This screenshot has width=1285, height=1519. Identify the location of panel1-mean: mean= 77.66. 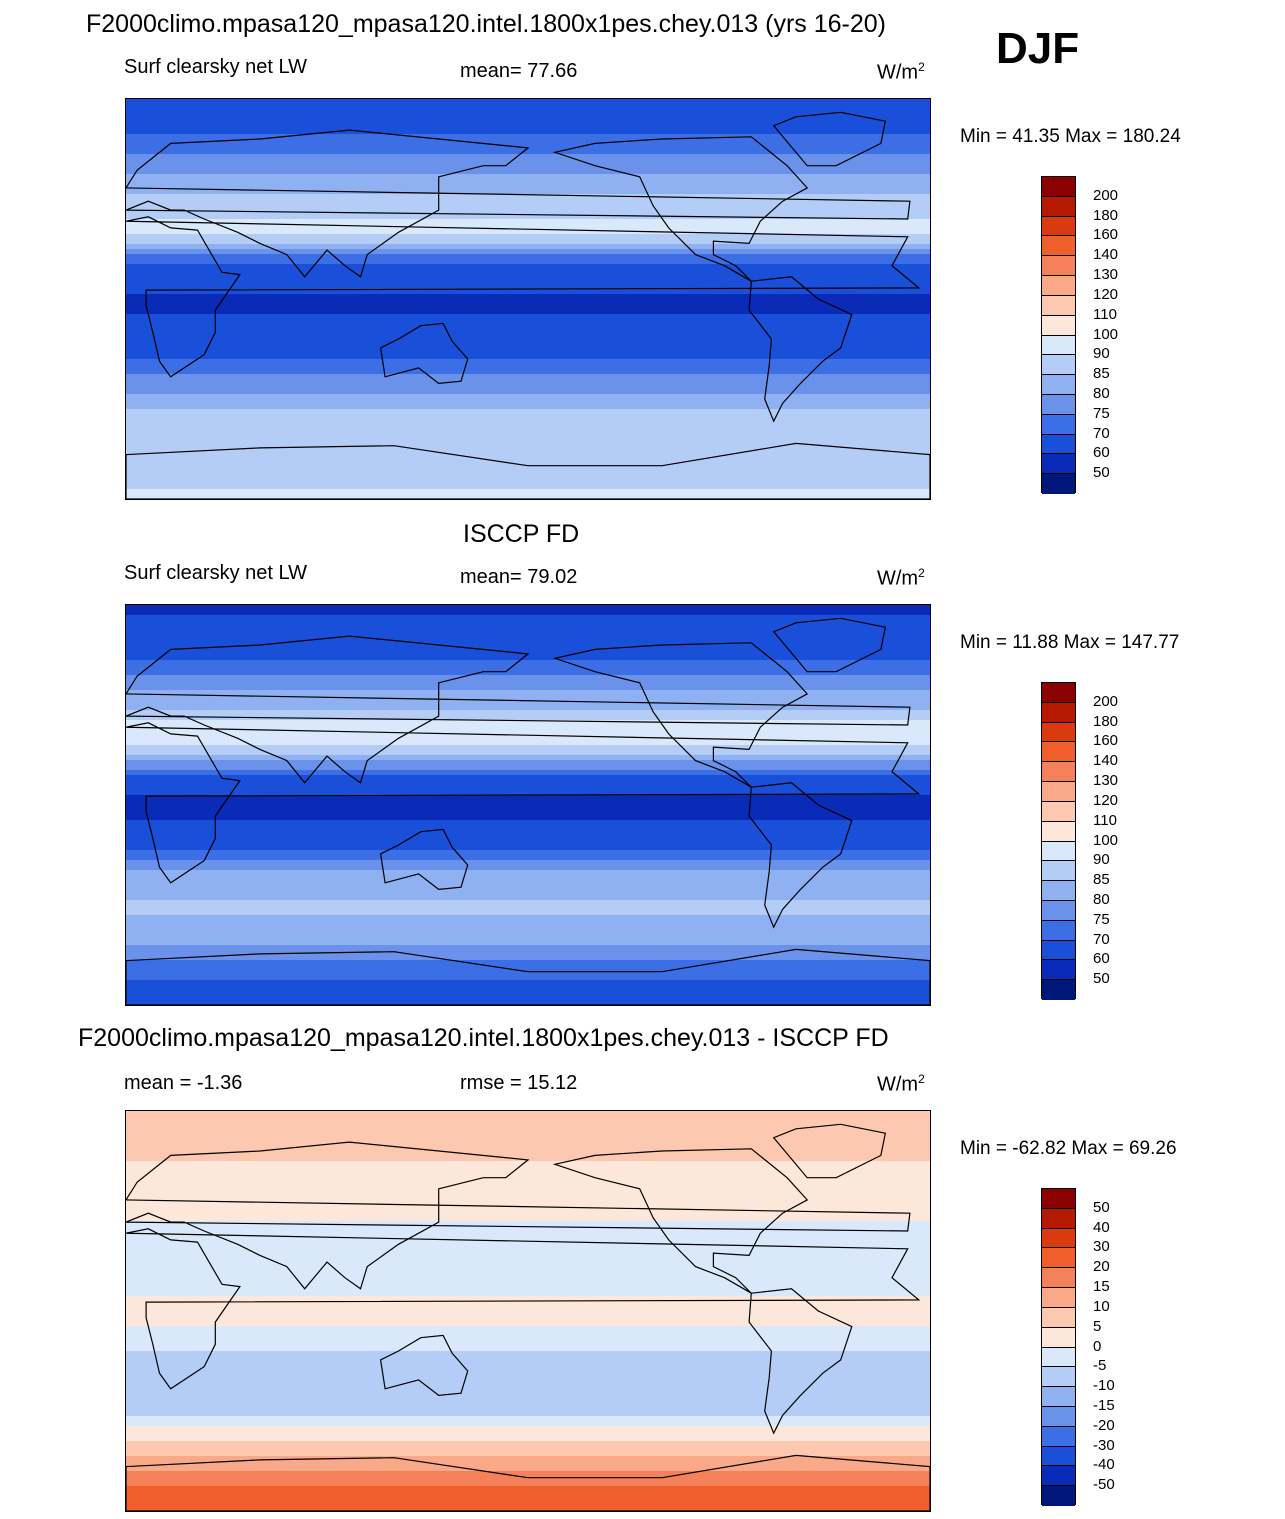
(519, 71).